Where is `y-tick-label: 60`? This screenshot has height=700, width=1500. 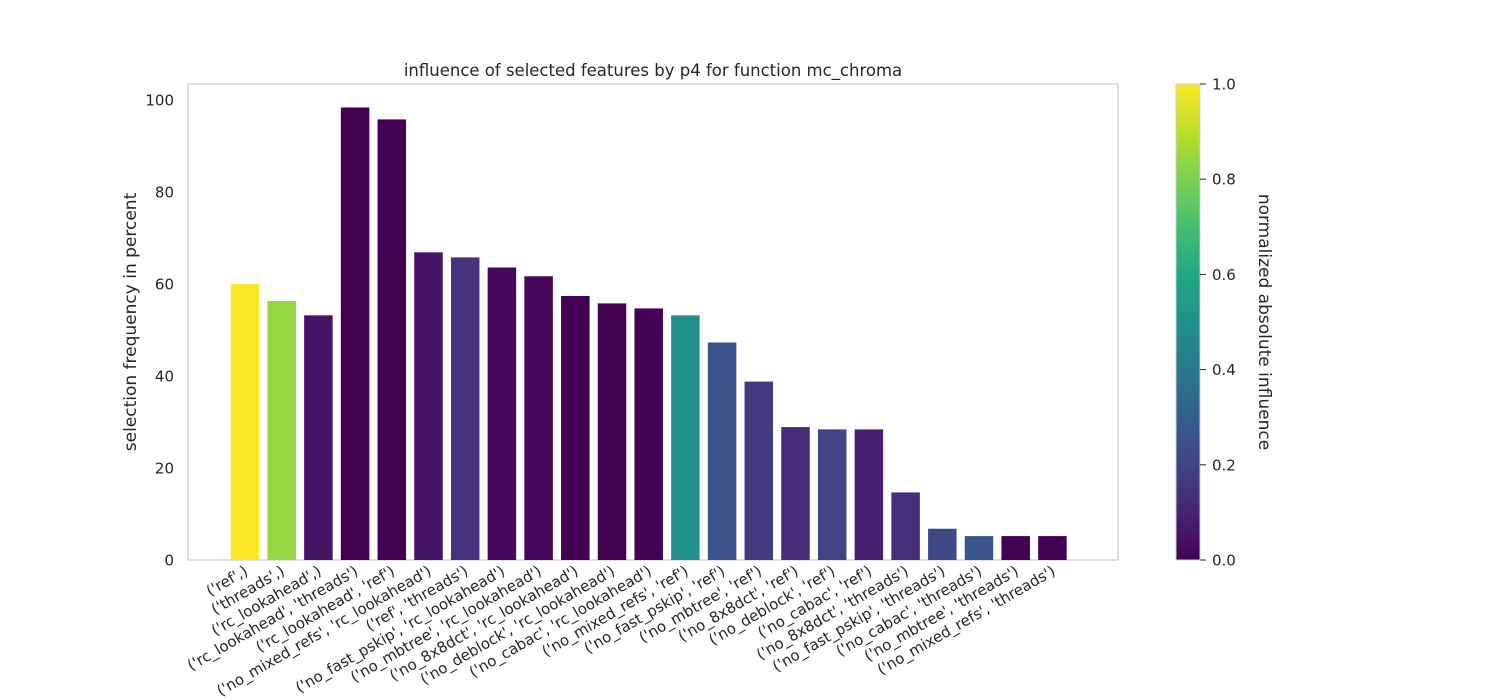
y-tick-label: 60 is located at coordinates (164, 285).